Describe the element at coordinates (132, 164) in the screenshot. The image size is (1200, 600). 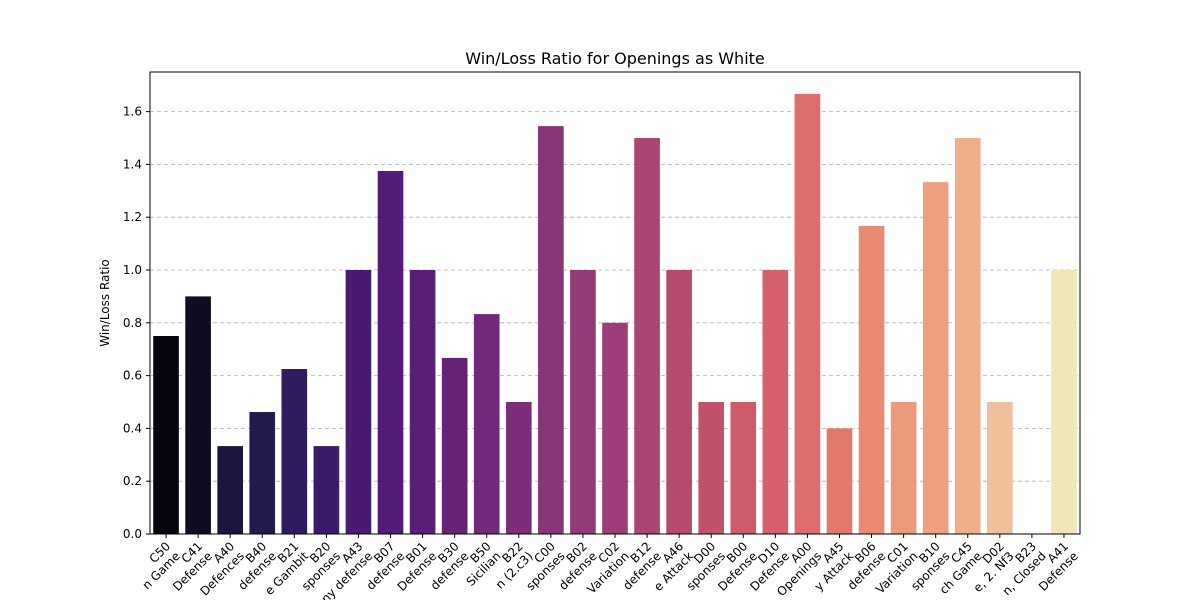
I see `y-tick-label: 1.4` at that location.